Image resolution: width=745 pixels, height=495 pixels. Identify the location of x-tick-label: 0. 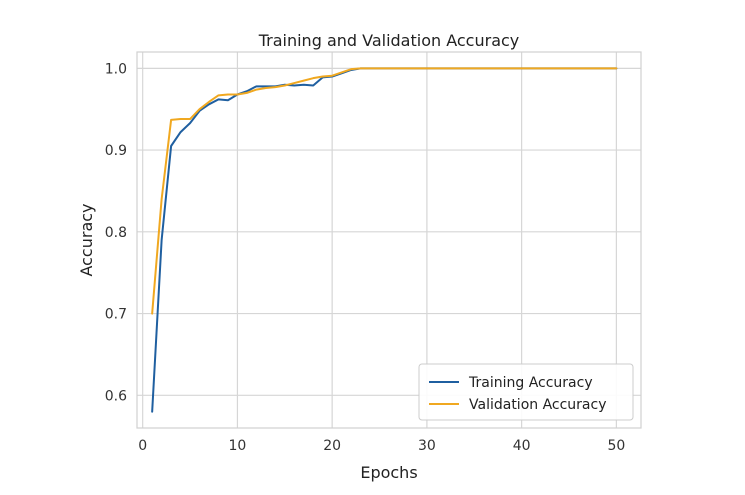
(142, 446).